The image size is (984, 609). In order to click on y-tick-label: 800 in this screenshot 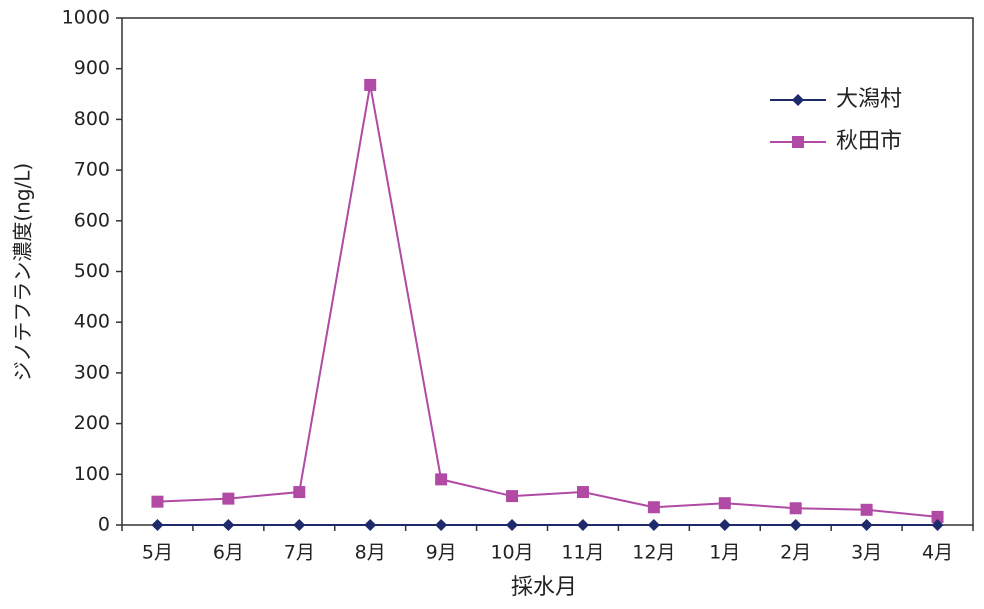, I will do `click(92, 119)`.